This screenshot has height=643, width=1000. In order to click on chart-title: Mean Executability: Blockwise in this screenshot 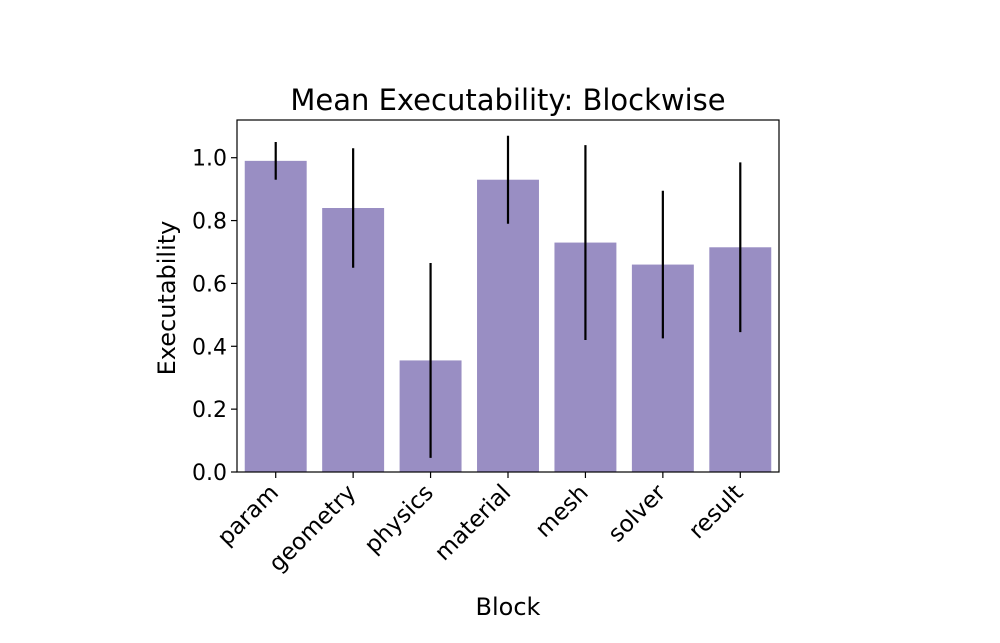, I will do `click(507, 100)`.